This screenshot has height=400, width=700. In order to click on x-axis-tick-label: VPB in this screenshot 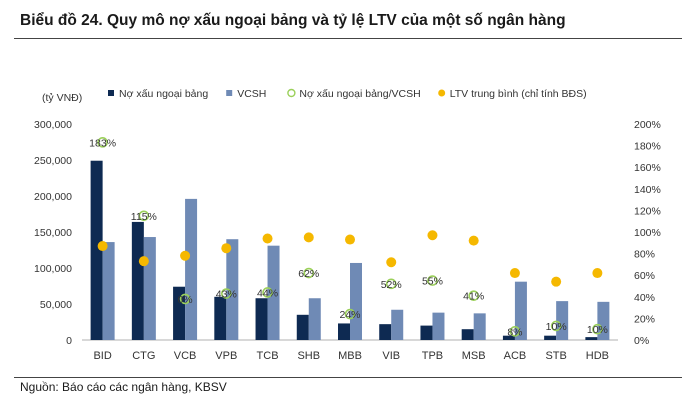, I will do `click(226, 356)`.